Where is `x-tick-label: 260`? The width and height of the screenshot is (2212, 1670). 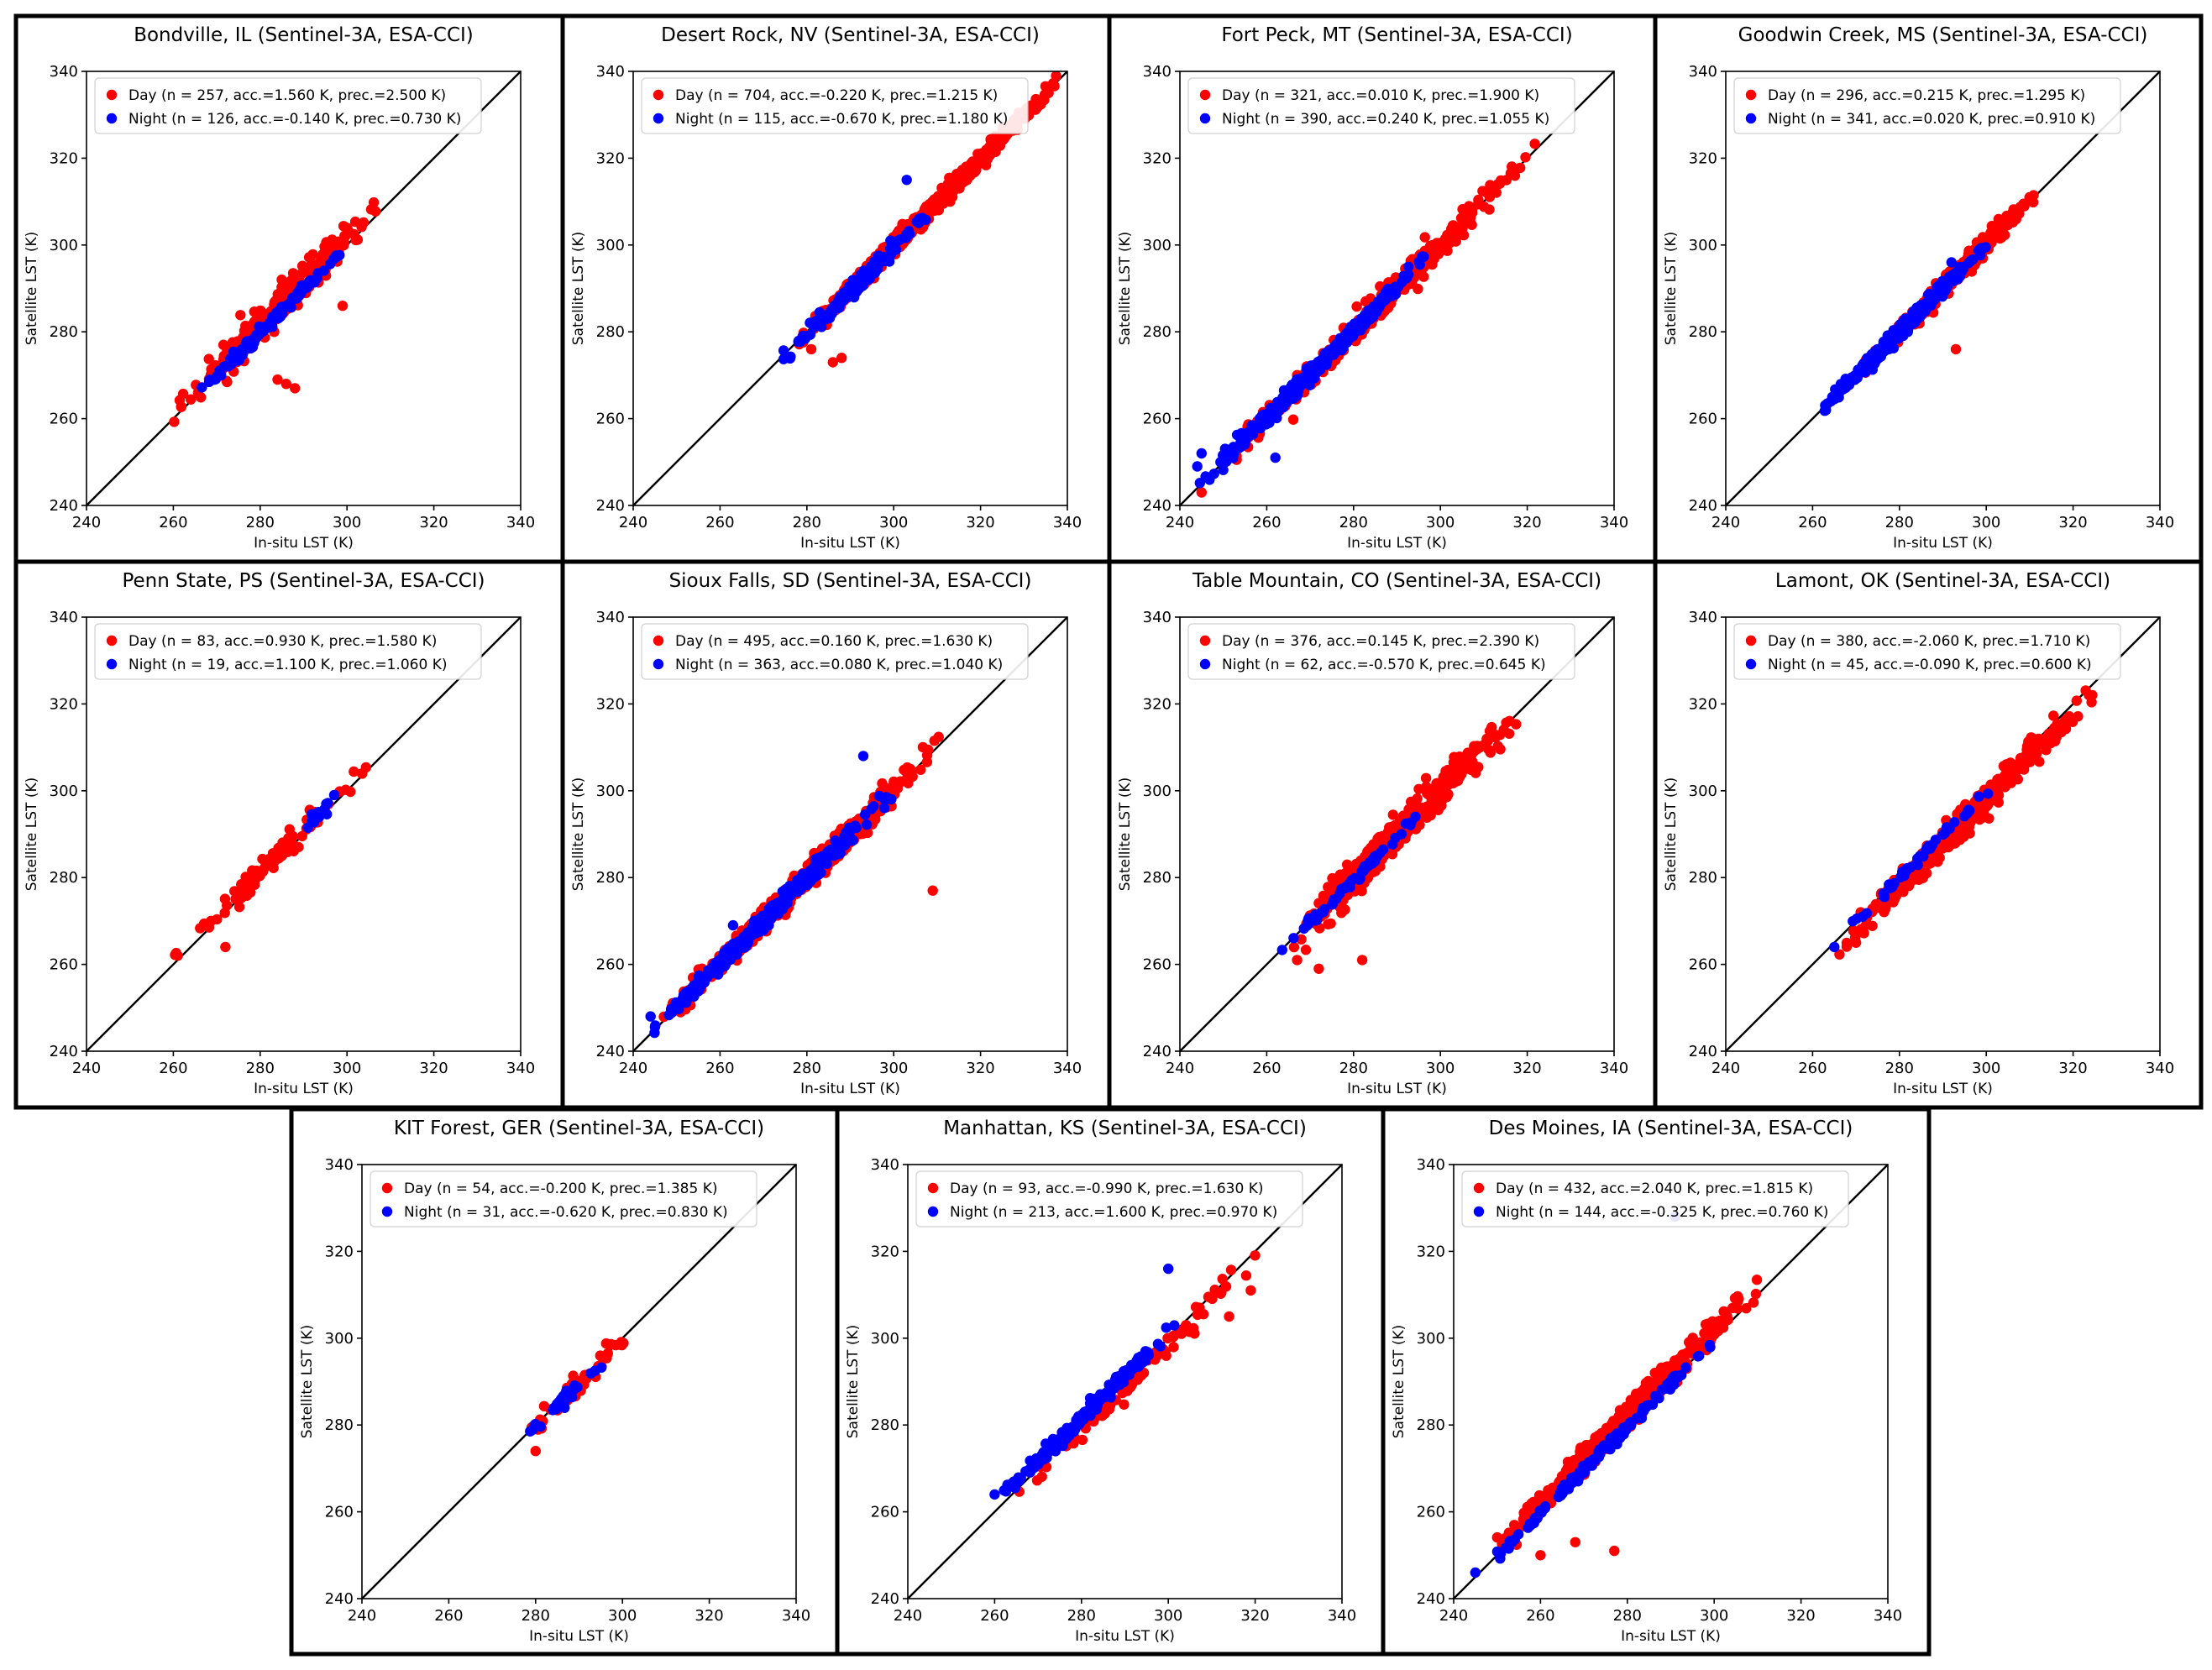
x-tick-label: 260 is located at coordinates (1266, 1069).